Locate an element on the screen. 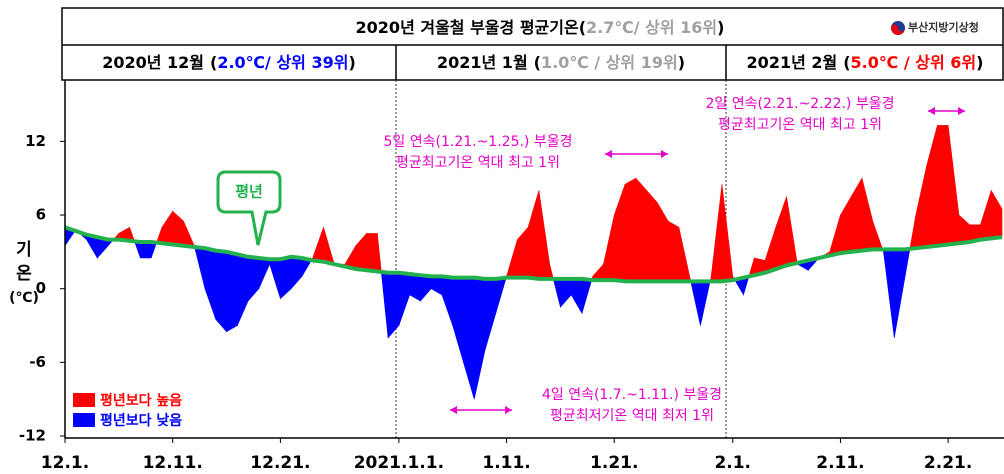 Image resolution: width=1004 pixels, height=474 pixels. y-axis-label: 기 is located at coordinates (24, 250).